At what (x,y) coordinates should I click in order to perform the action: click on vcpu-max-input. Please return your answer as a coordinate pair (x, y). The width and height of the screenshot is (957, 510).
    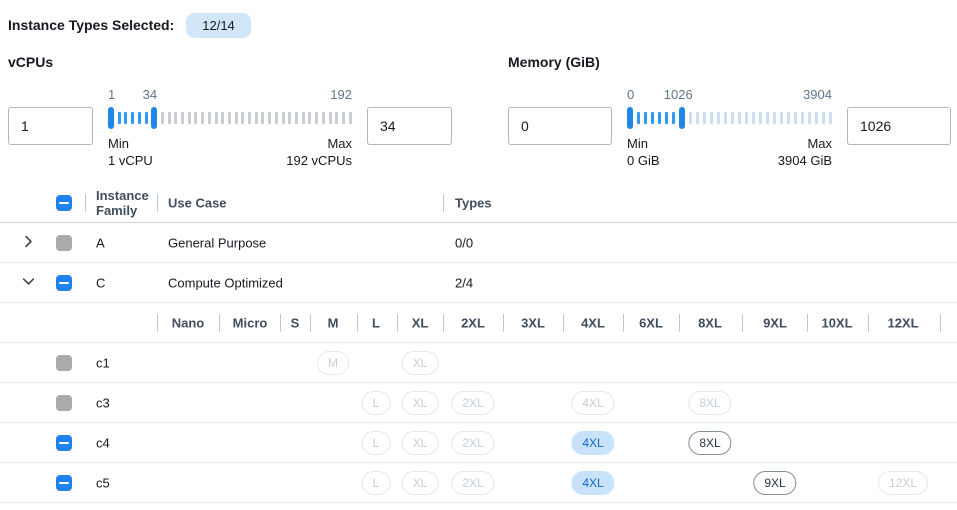
    Looking at the image, I should click on (409, 126).